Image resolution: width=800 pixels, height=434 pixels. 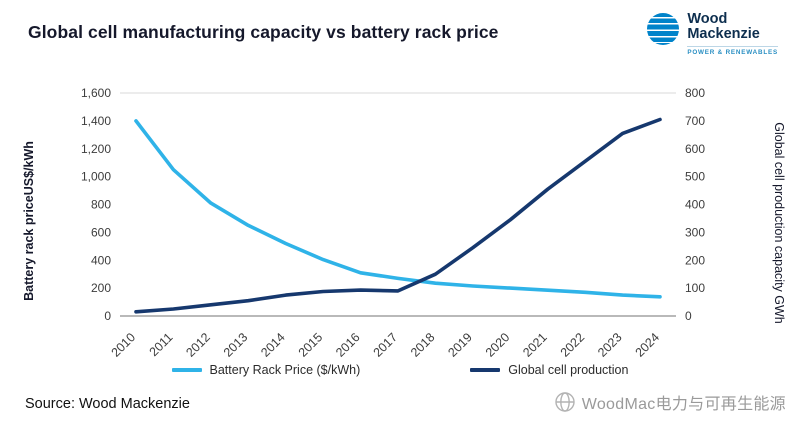 I want to click on svg-text: 2023, so click(x=610, y=345).